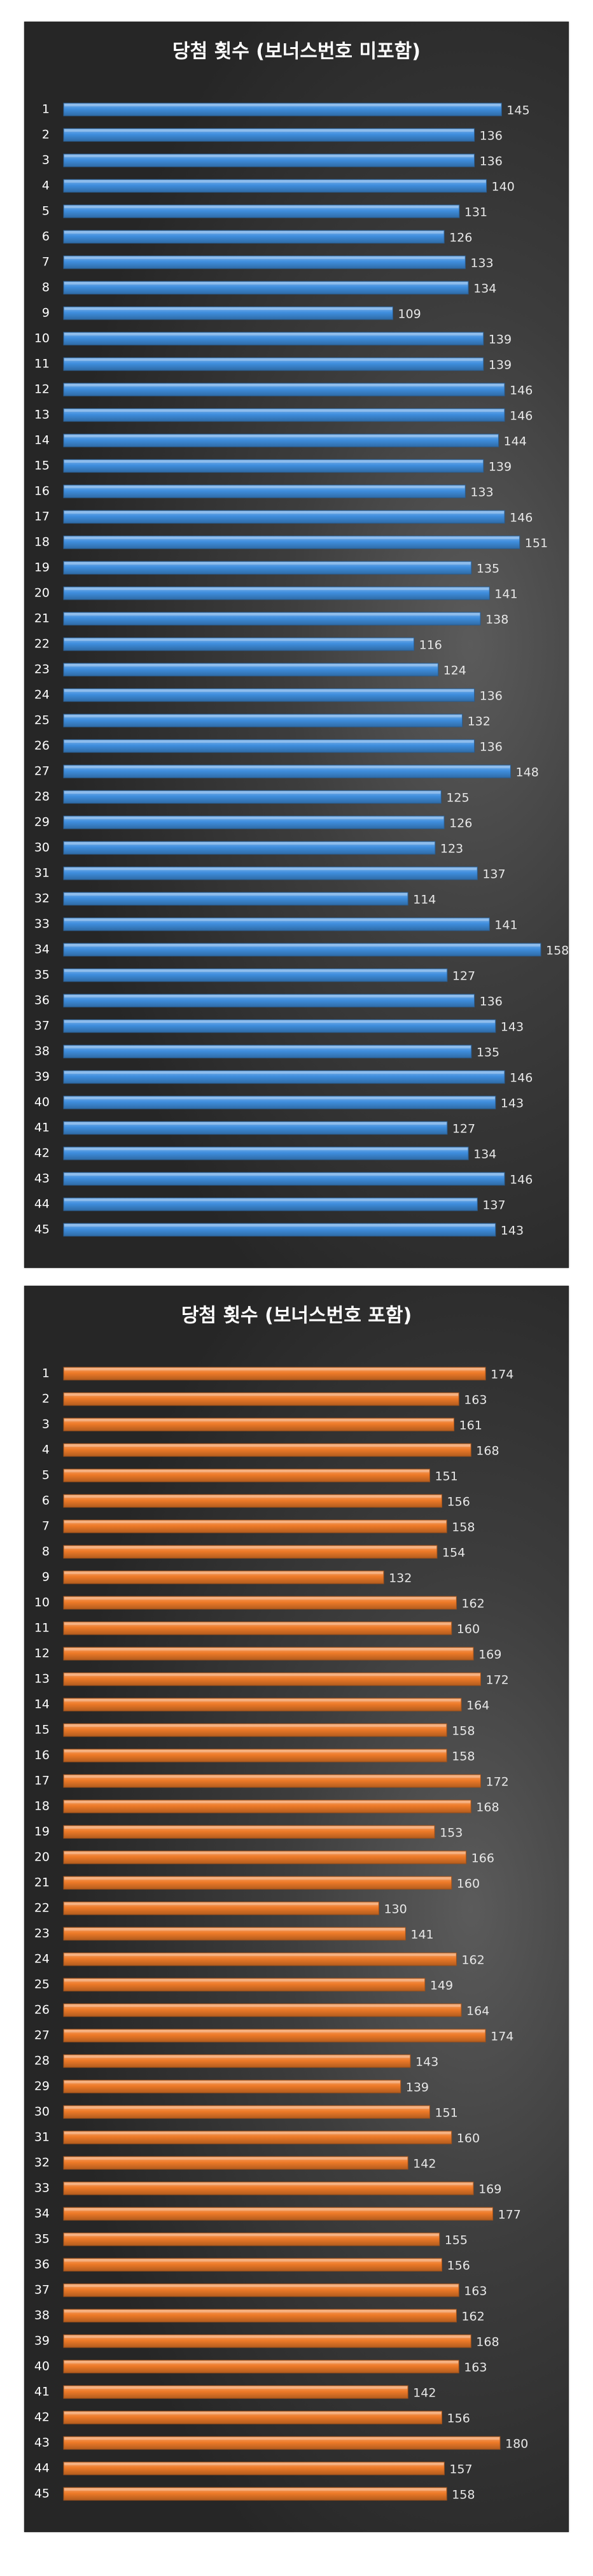  Describe the element at coordinates (501, 340) in the screenshot. I see `value-label-without-bonus-10: 139` at that location.